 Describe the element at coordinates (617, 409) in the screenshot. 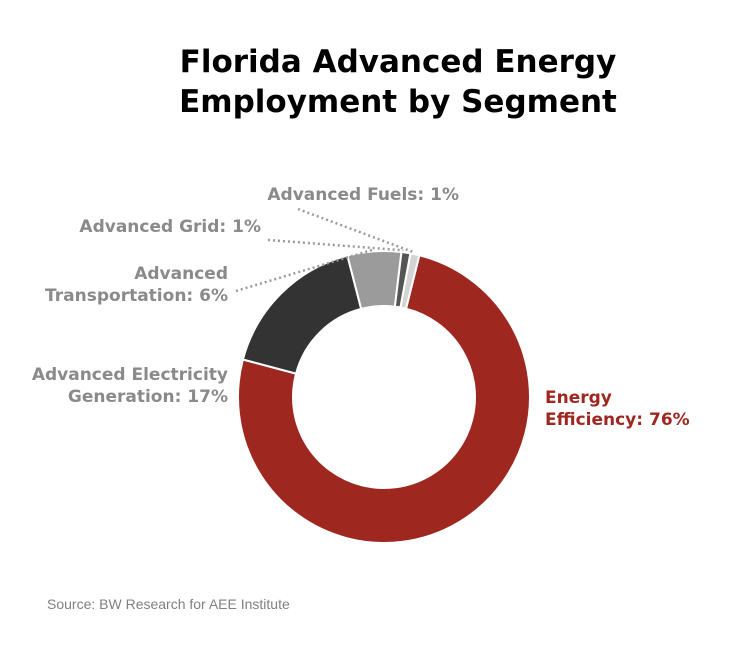

I see `slice-label-1: Energy Efficiency: 76%` at that location.